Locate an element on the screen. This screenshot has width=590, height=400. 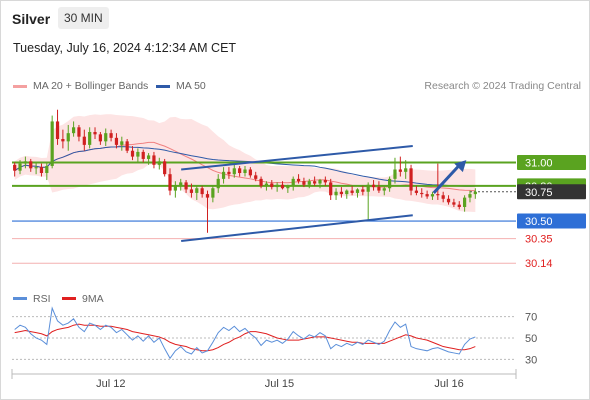
ma50-line is located at coordinates (245, 166).